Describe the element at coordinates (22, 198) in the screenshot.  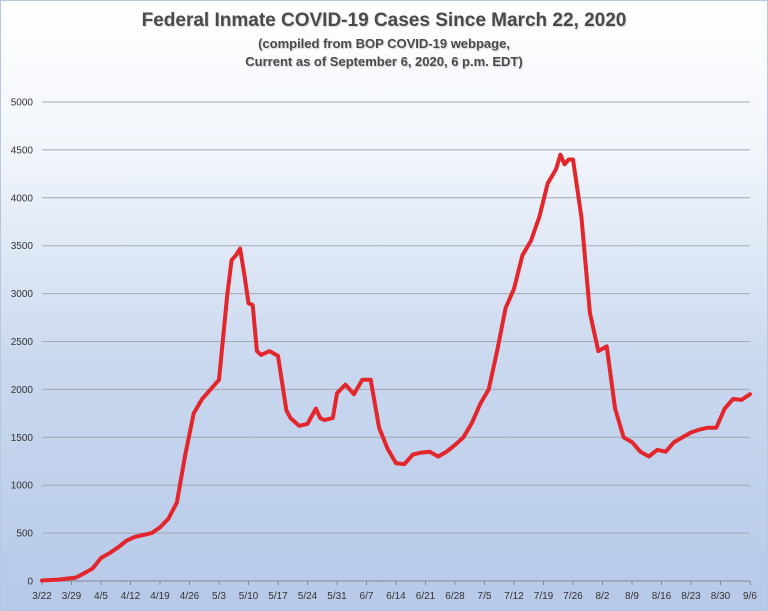
I see `y-tick-label: 4000` at that location.